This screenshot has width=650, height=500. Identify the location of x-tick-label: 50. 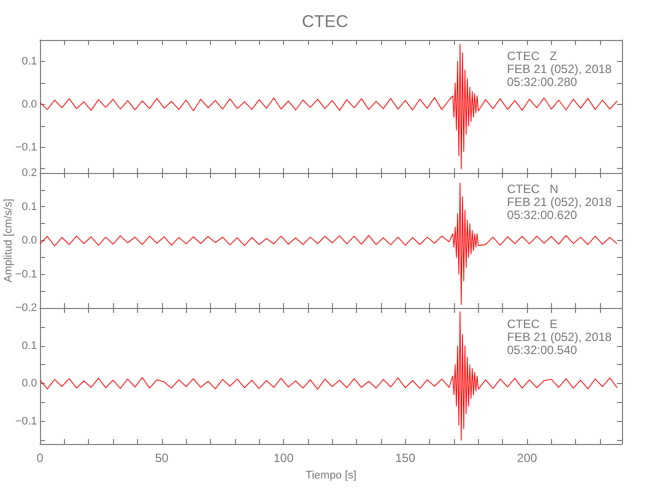
(162, 458).